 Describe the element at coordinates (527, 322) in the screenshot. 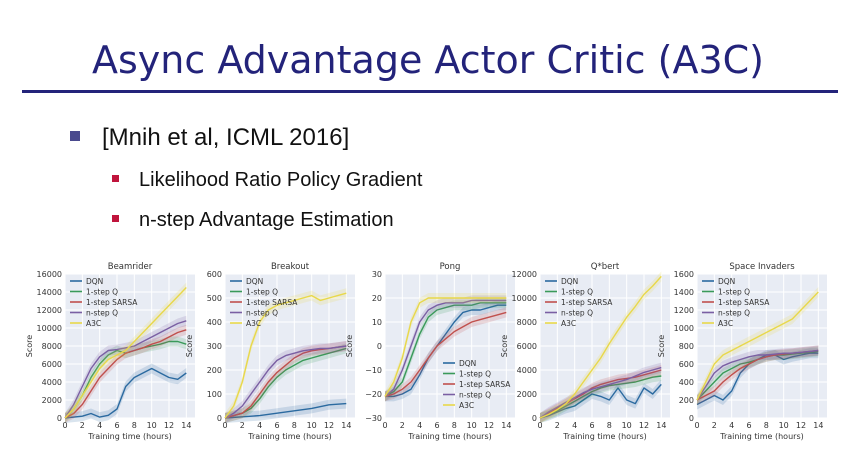

I see `y-tick-label: 8000` at that location.